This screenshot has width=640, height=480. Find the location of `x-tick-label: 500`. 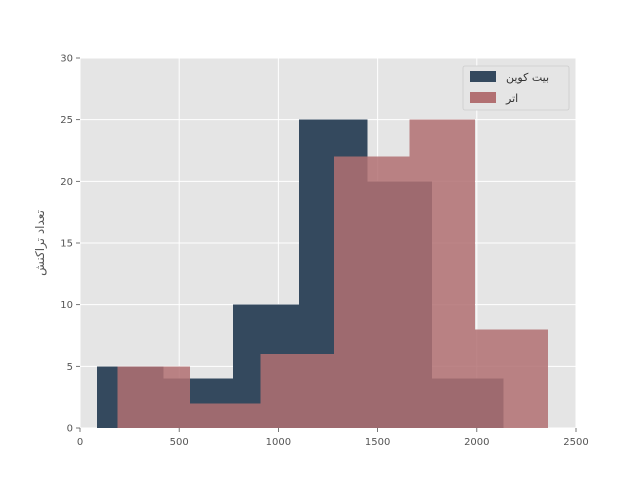

x-tick-label: 500 is located at coordinates (179, 442).